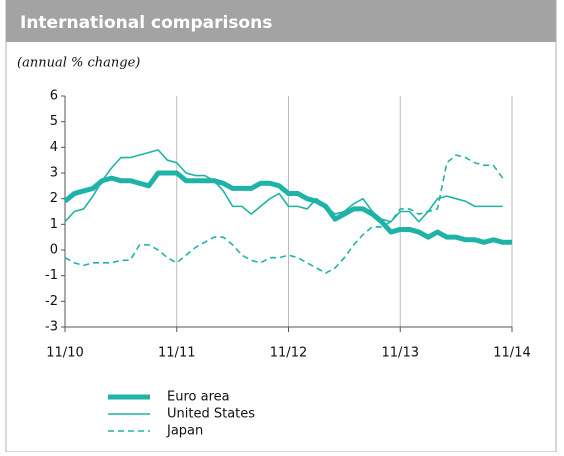  I want to click on subtitle: (annual % change), so click(78, 63).